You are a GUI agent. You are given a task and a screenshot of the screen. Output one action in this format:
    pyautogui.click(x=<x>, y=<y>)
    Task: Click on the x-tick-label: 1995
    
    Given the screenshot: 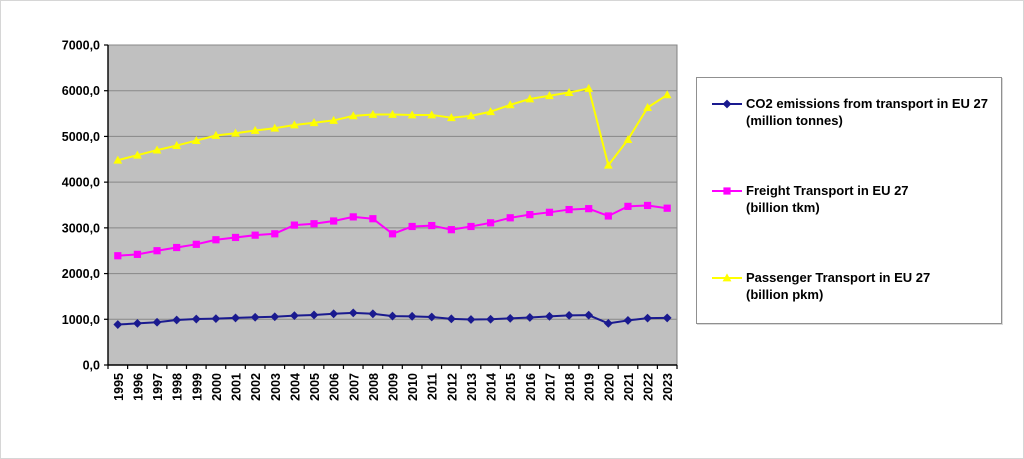 What is the action you would take?
    pyautogui.click(x=119, y=387)
    